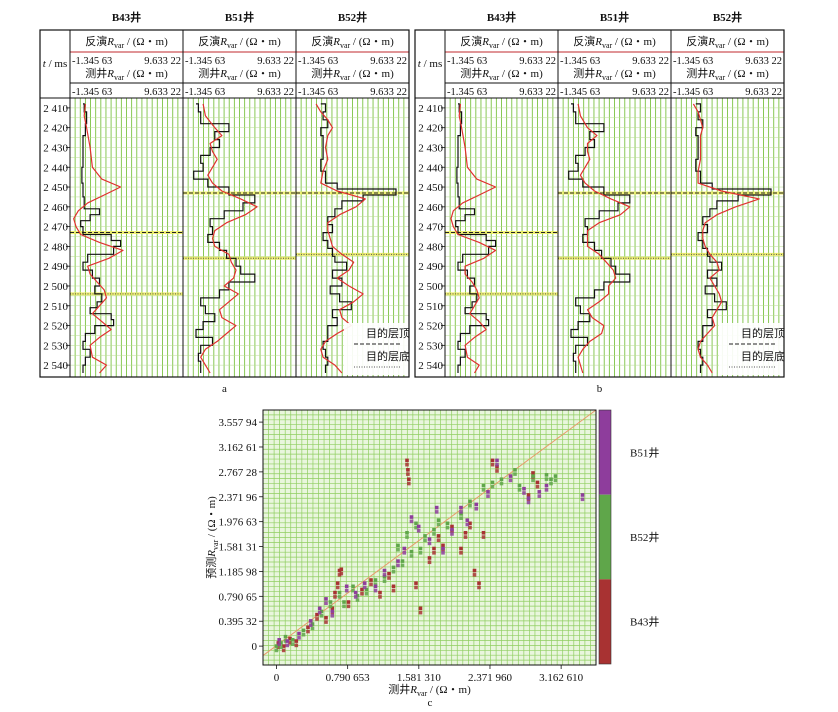 This screenshot has width=838, height=712. What do you see at coordinates (126, 17) in the screenshot?
I see `well-name-0: B43井` at bounding box center [126, 17].